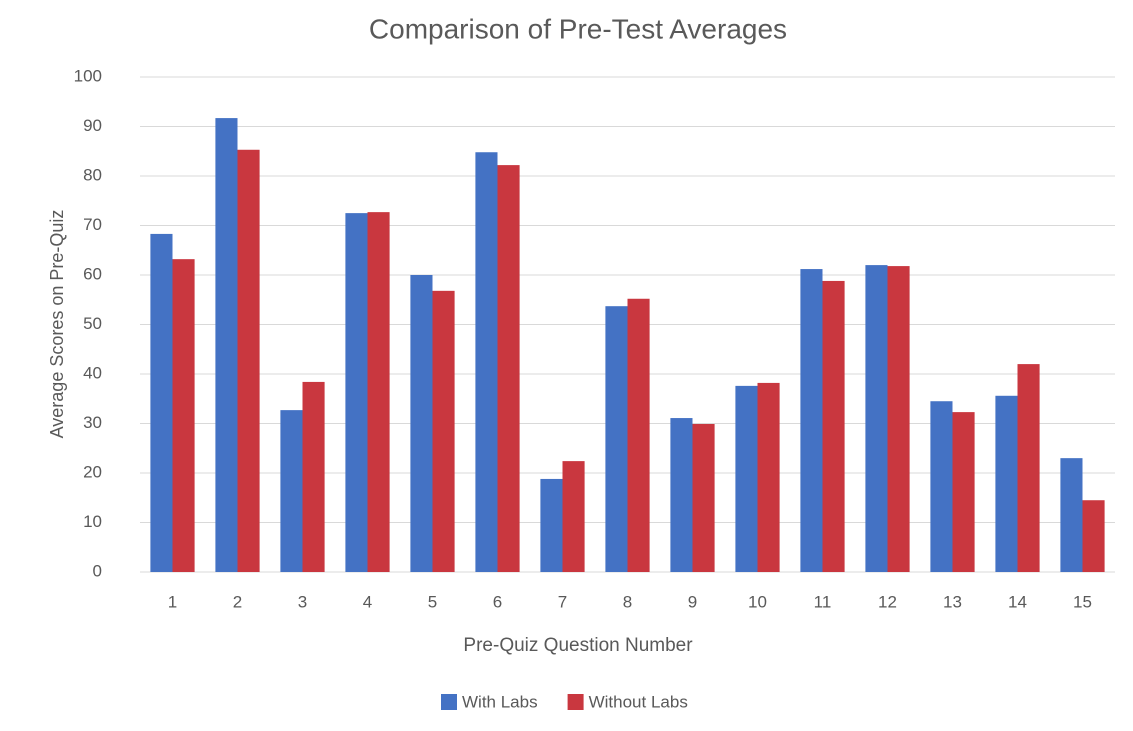 The width and height of the screenshot is (1133, 731). I want to click on x-tick-label: 14, so click(1017, 601).